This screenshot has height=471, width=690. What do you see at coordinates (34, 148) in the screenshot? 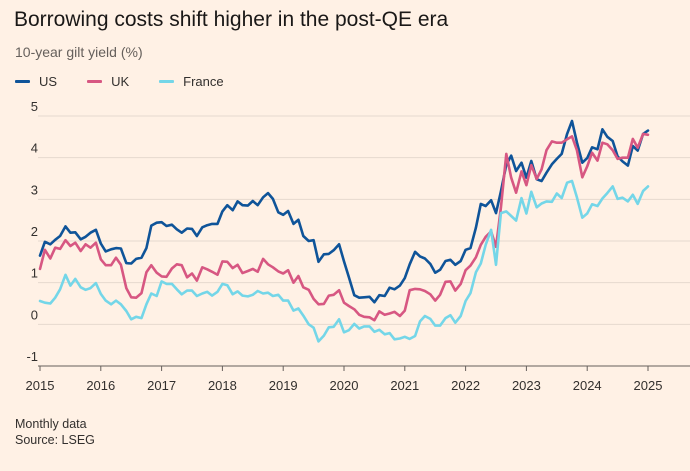
I see `y-tick-label: 4` at bounding box center [34, 148].